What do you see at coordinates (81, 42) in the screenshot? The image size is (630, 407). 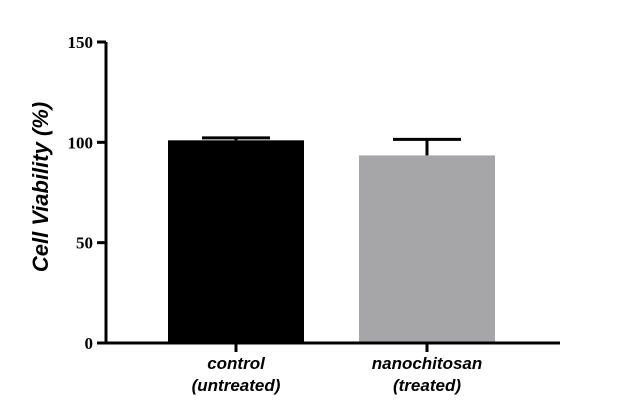 I see `y-tick-label-150: 150` at bounding box center [81, 42].